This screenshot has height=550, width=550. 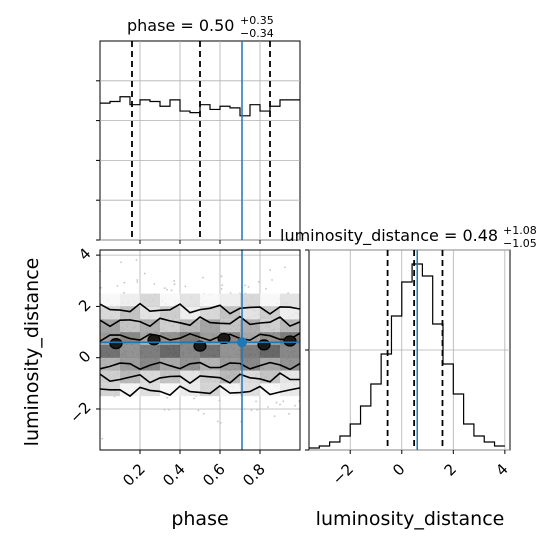 I want to click on joint-xtick-label-1: 0.4, so click(x=174, y=475).